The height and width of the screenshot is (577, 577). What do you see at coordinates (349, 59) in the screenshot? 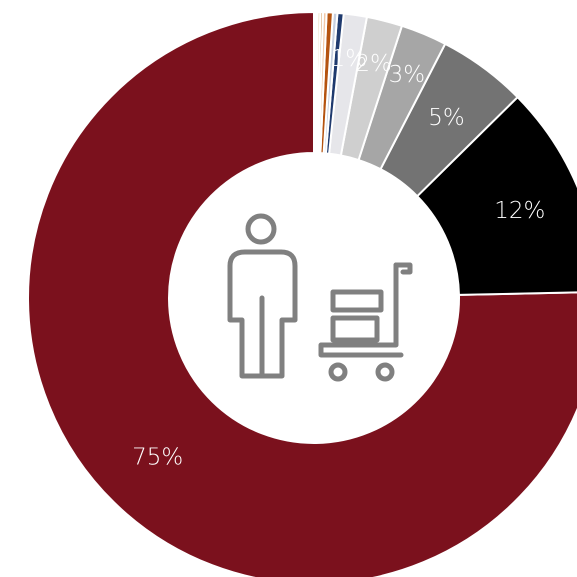
I see `slice-label-6: 1%` at bounding box center [349, 59].